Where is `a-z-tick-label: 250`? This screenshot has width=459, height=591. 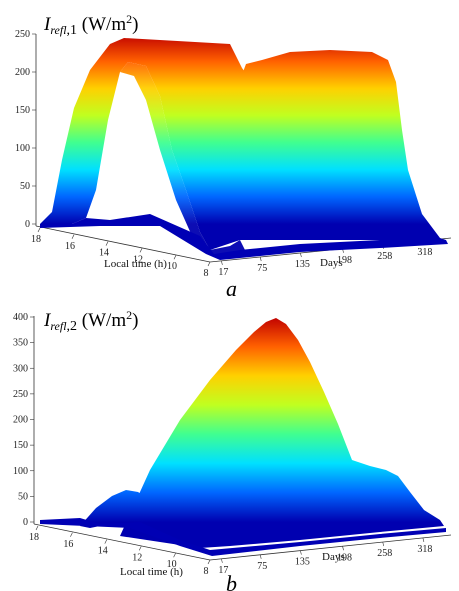
a-z-tick-label: 250 is located at coordinates (22, 34).